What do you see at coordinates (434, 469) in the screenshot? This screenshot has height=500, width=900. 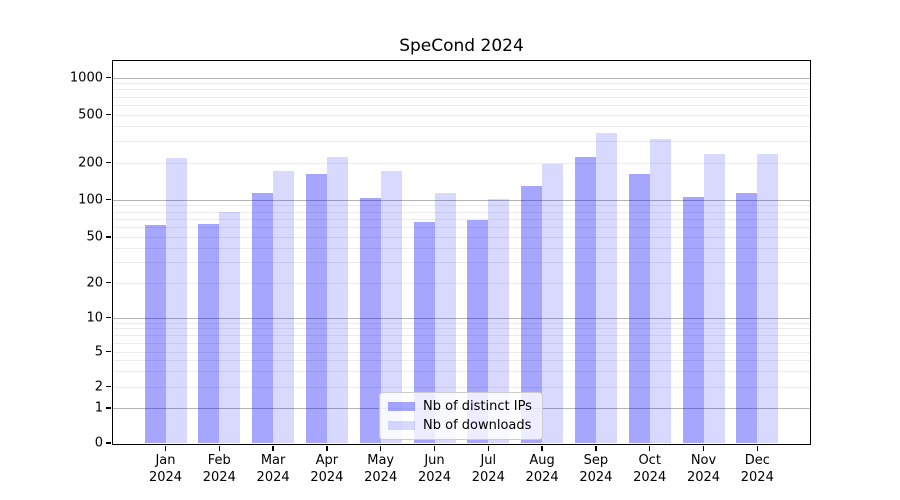 I see `xtick-label-jun: Jun 2024` at bounding box center [434, 469].